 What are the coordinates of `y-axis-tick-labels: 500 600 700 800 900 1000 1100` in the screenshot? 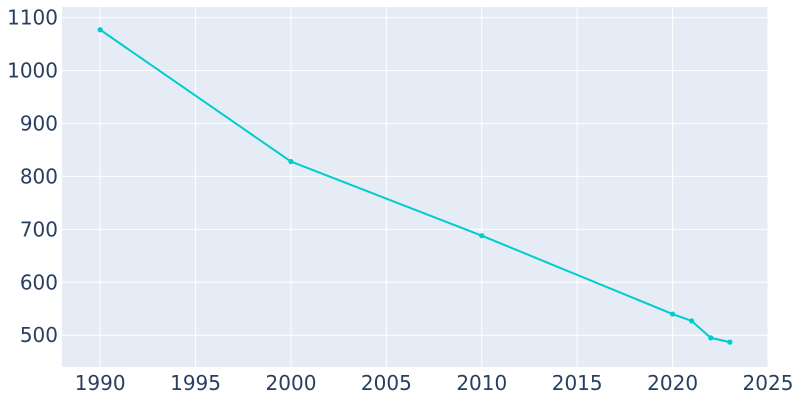 It's located at (32, 177).